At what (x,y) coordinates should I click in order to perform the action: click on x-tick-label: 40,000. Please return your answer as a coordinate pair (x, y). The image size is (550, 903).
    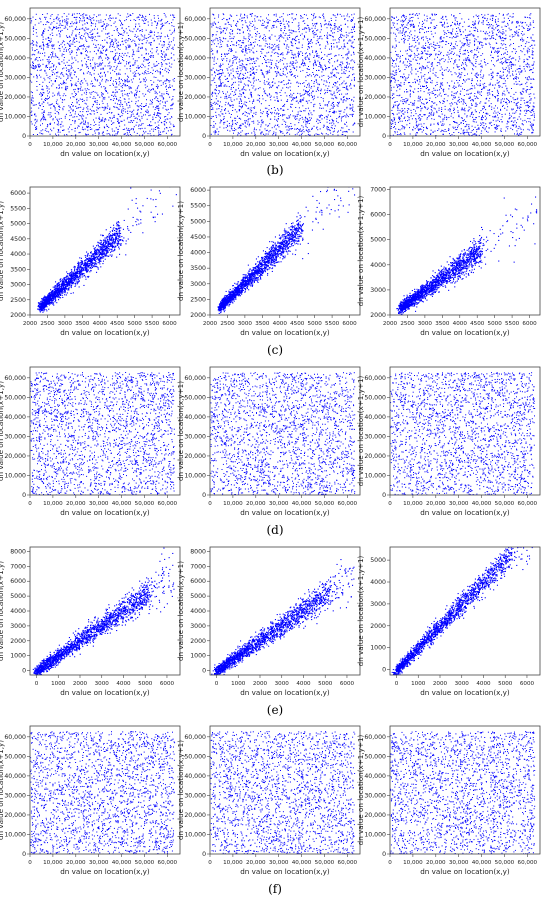
    Looking at the image, I should click on (122, 145).